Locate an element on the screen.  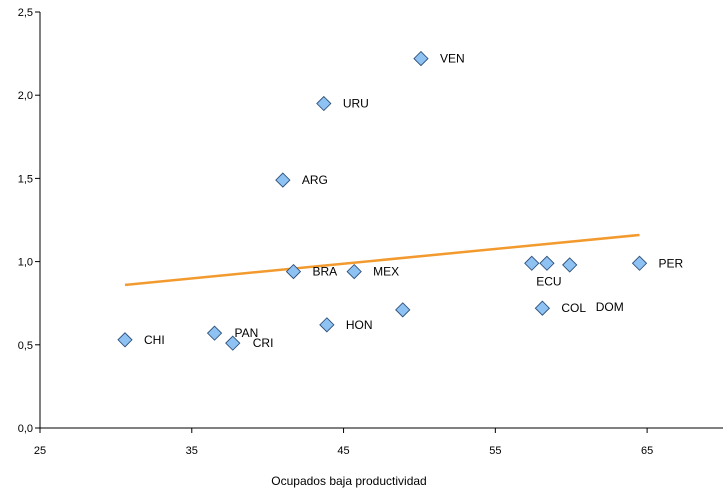
point-label: URU is located at coordinates (356, 104).